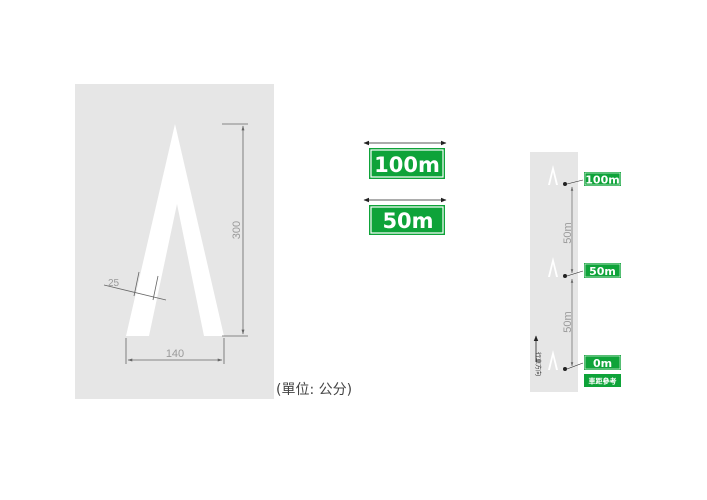  What do you see at coordinates (135, 286) in the screenshot?
I see `stroke-dimension: 25` at bounding box center [135, 286].